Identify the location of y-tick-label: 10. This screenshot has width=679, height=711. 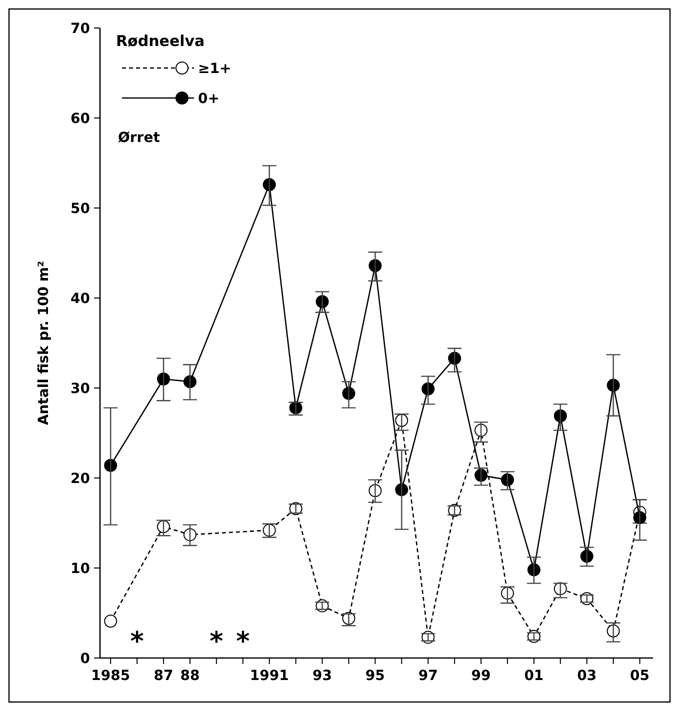
(80, 568).